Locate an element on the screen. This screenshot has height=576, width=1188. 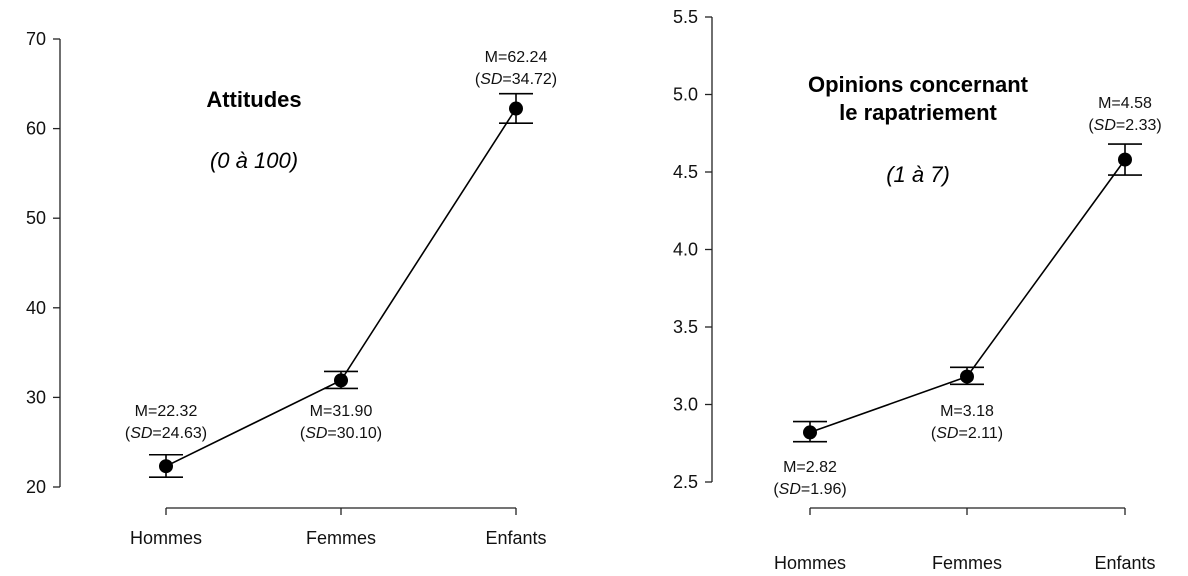
y-tick-label: 50 is located at coordinates (36, 218).